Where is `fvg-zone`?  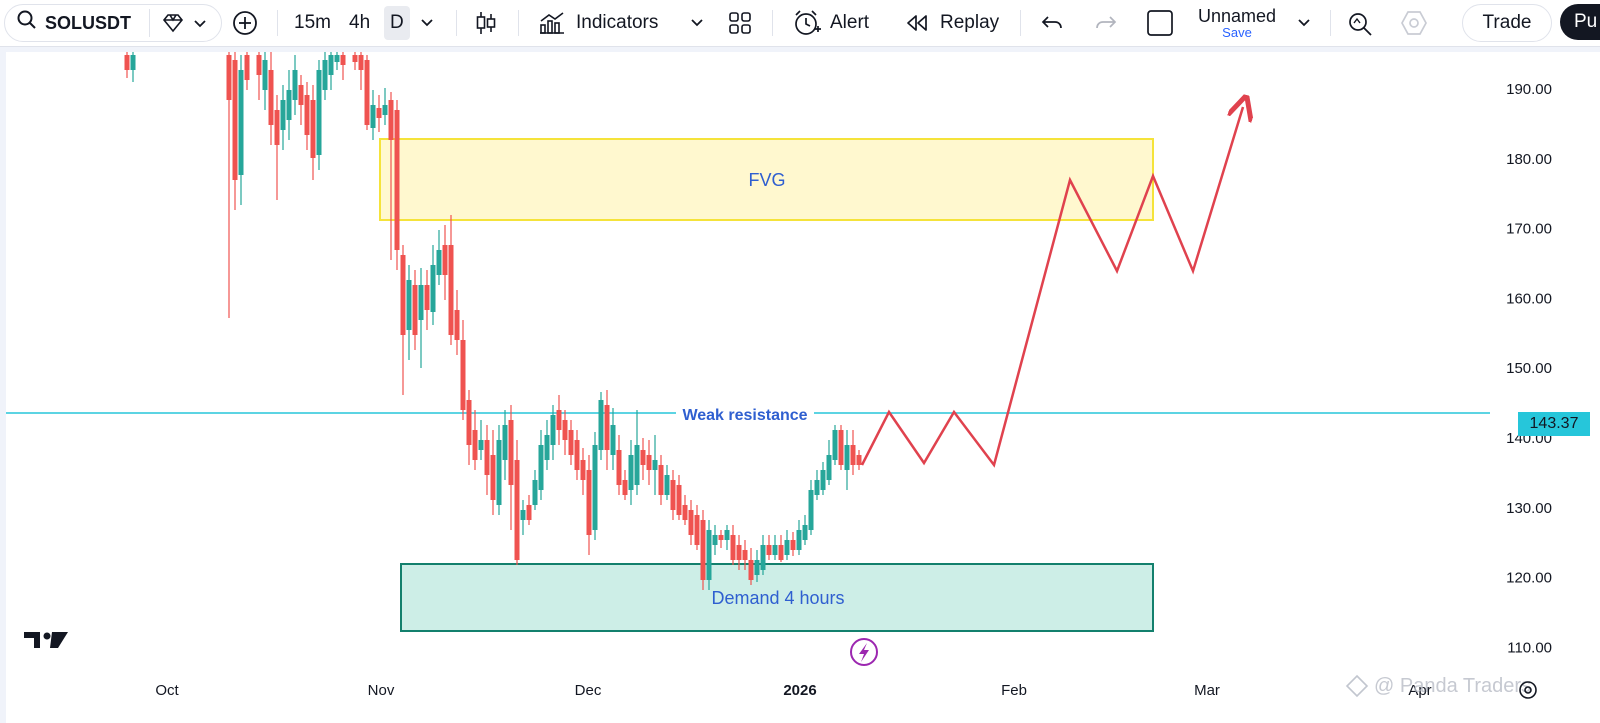 fvg-zone is located at coordinates (766, 179).